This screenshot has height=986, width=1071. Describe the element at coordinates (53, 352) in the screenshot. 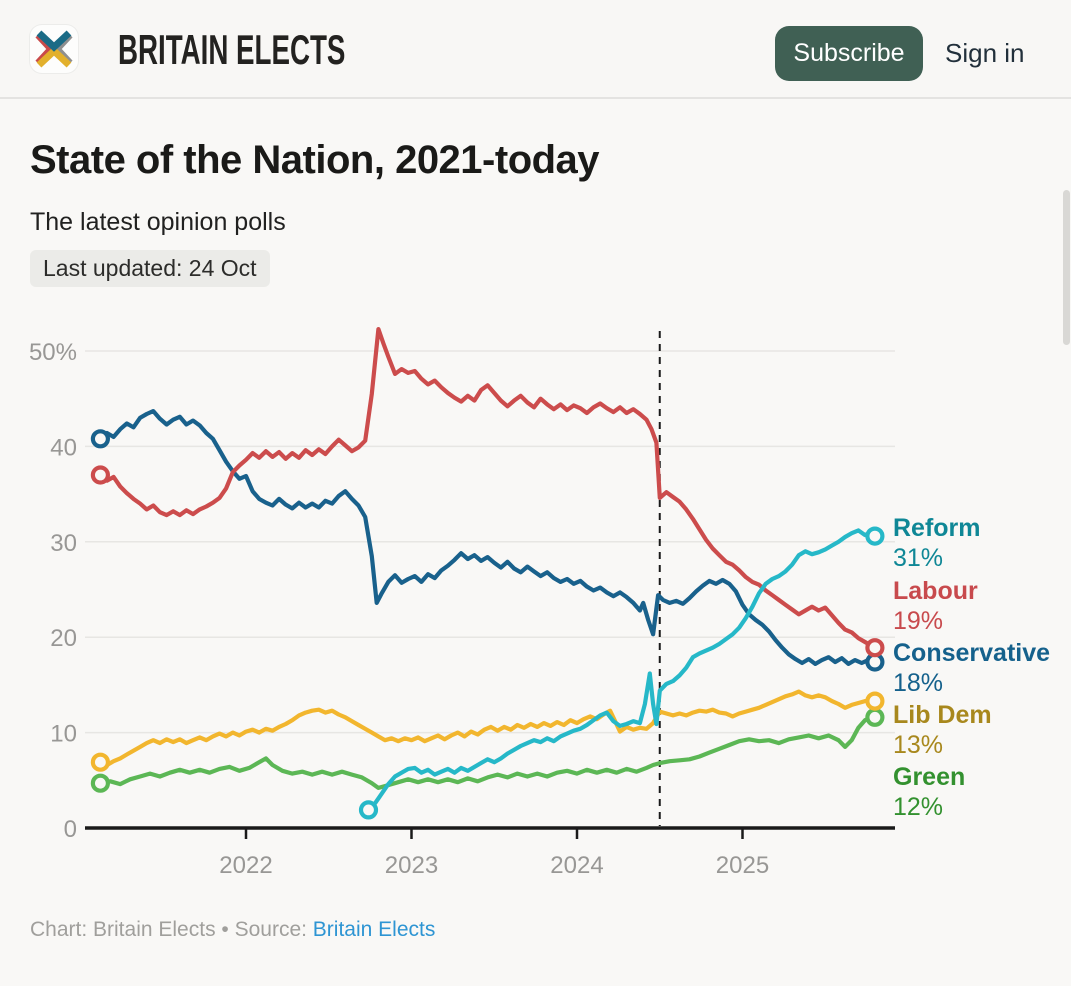

I see `y-axis-label: 50%` at that location.